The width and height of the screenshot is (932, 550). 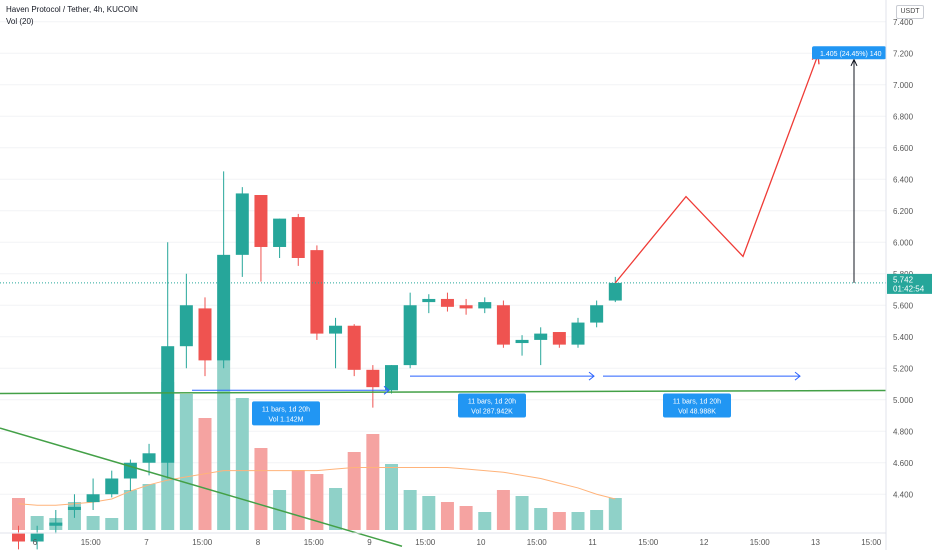 What do you see at coordinates (146, 542) in the screenshot?
I see `x-tick-label: 7` at bounding box center [146, 542].